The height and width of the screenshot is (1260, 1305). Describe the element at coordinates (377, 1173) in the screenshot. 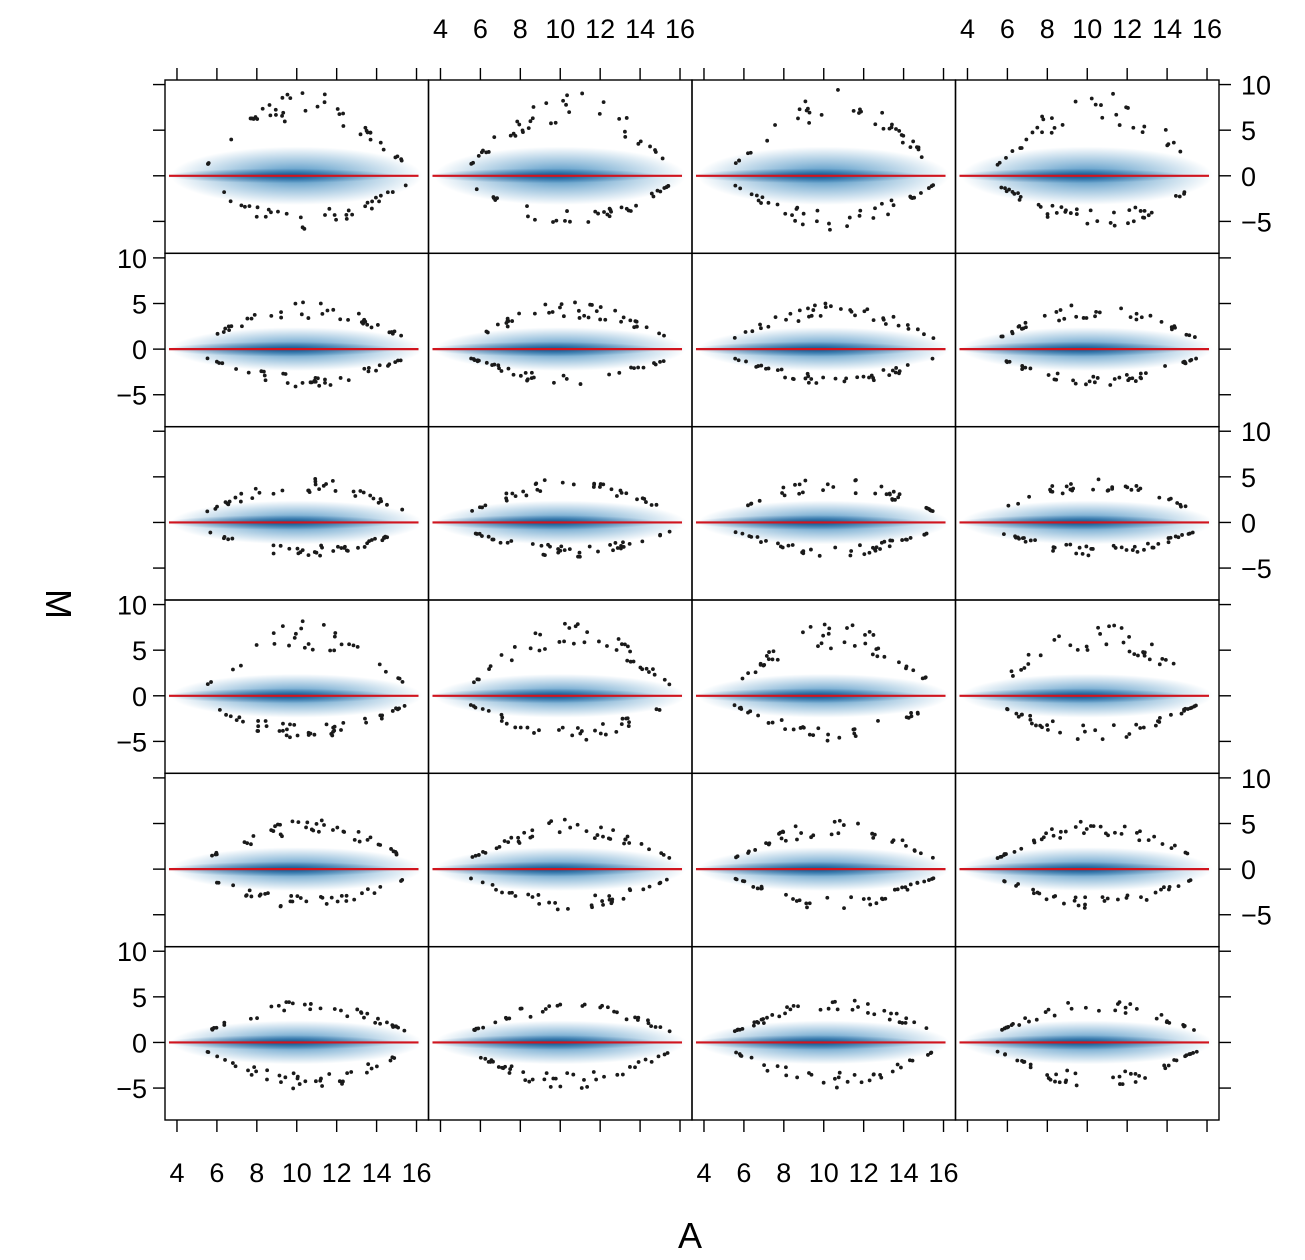

I see `x-tick-label-bottom: 14` at that location.